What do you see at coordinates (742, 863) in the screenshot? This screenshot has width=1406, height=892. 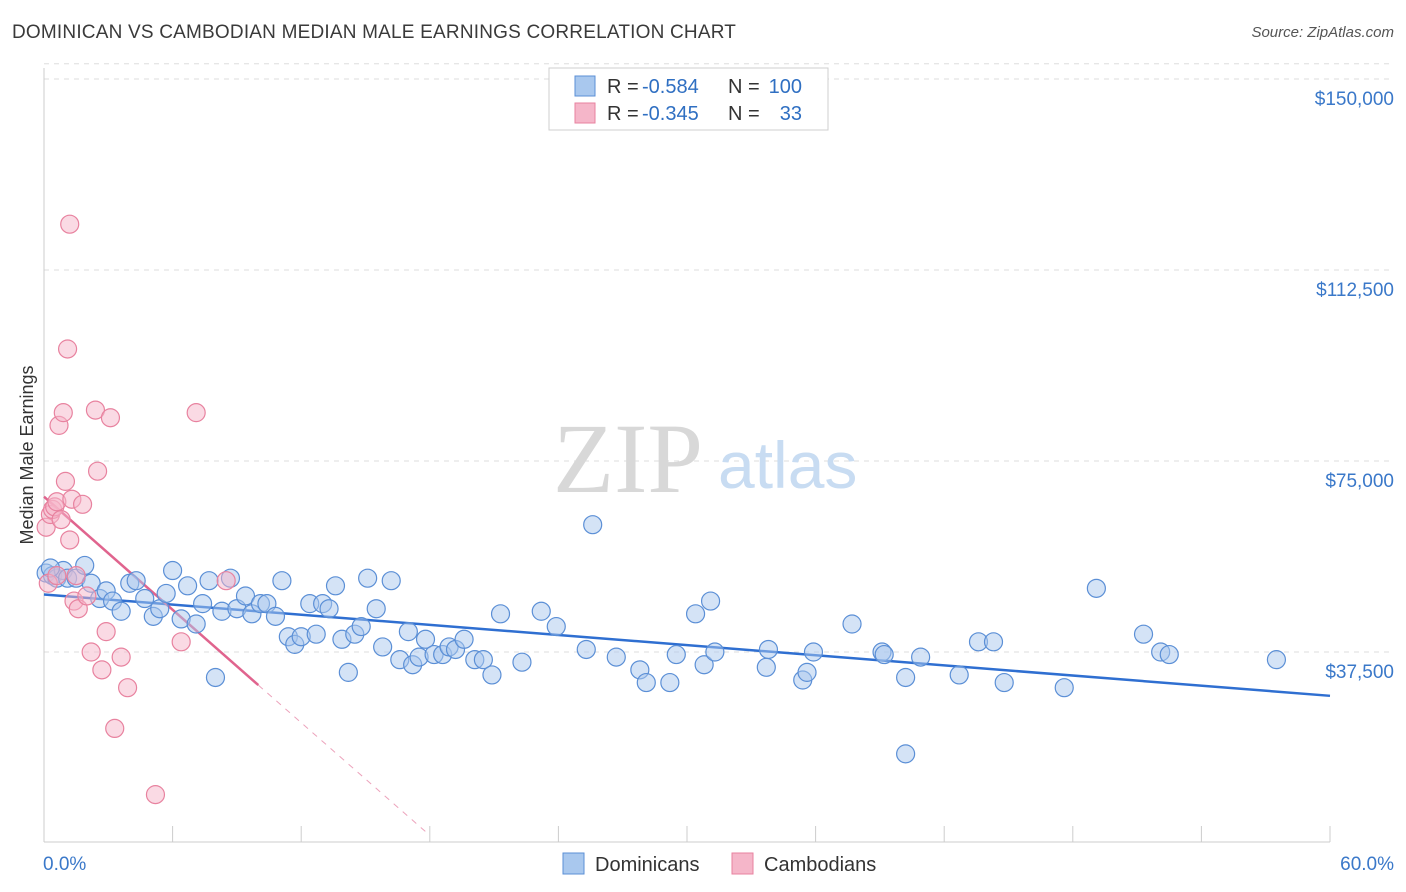 I see `bottom-legend-swatch-cambodians` at bounding box center [742, 863].